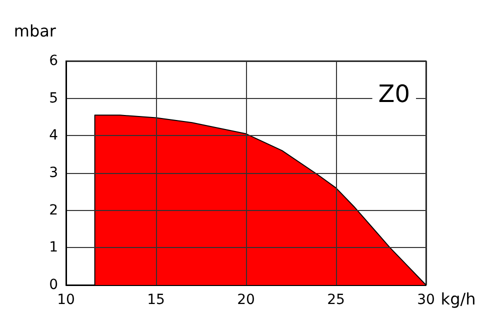 The width and height of the screenshot is (500, 333). I want to click on x-tick-label: 20, so click(246, 300).